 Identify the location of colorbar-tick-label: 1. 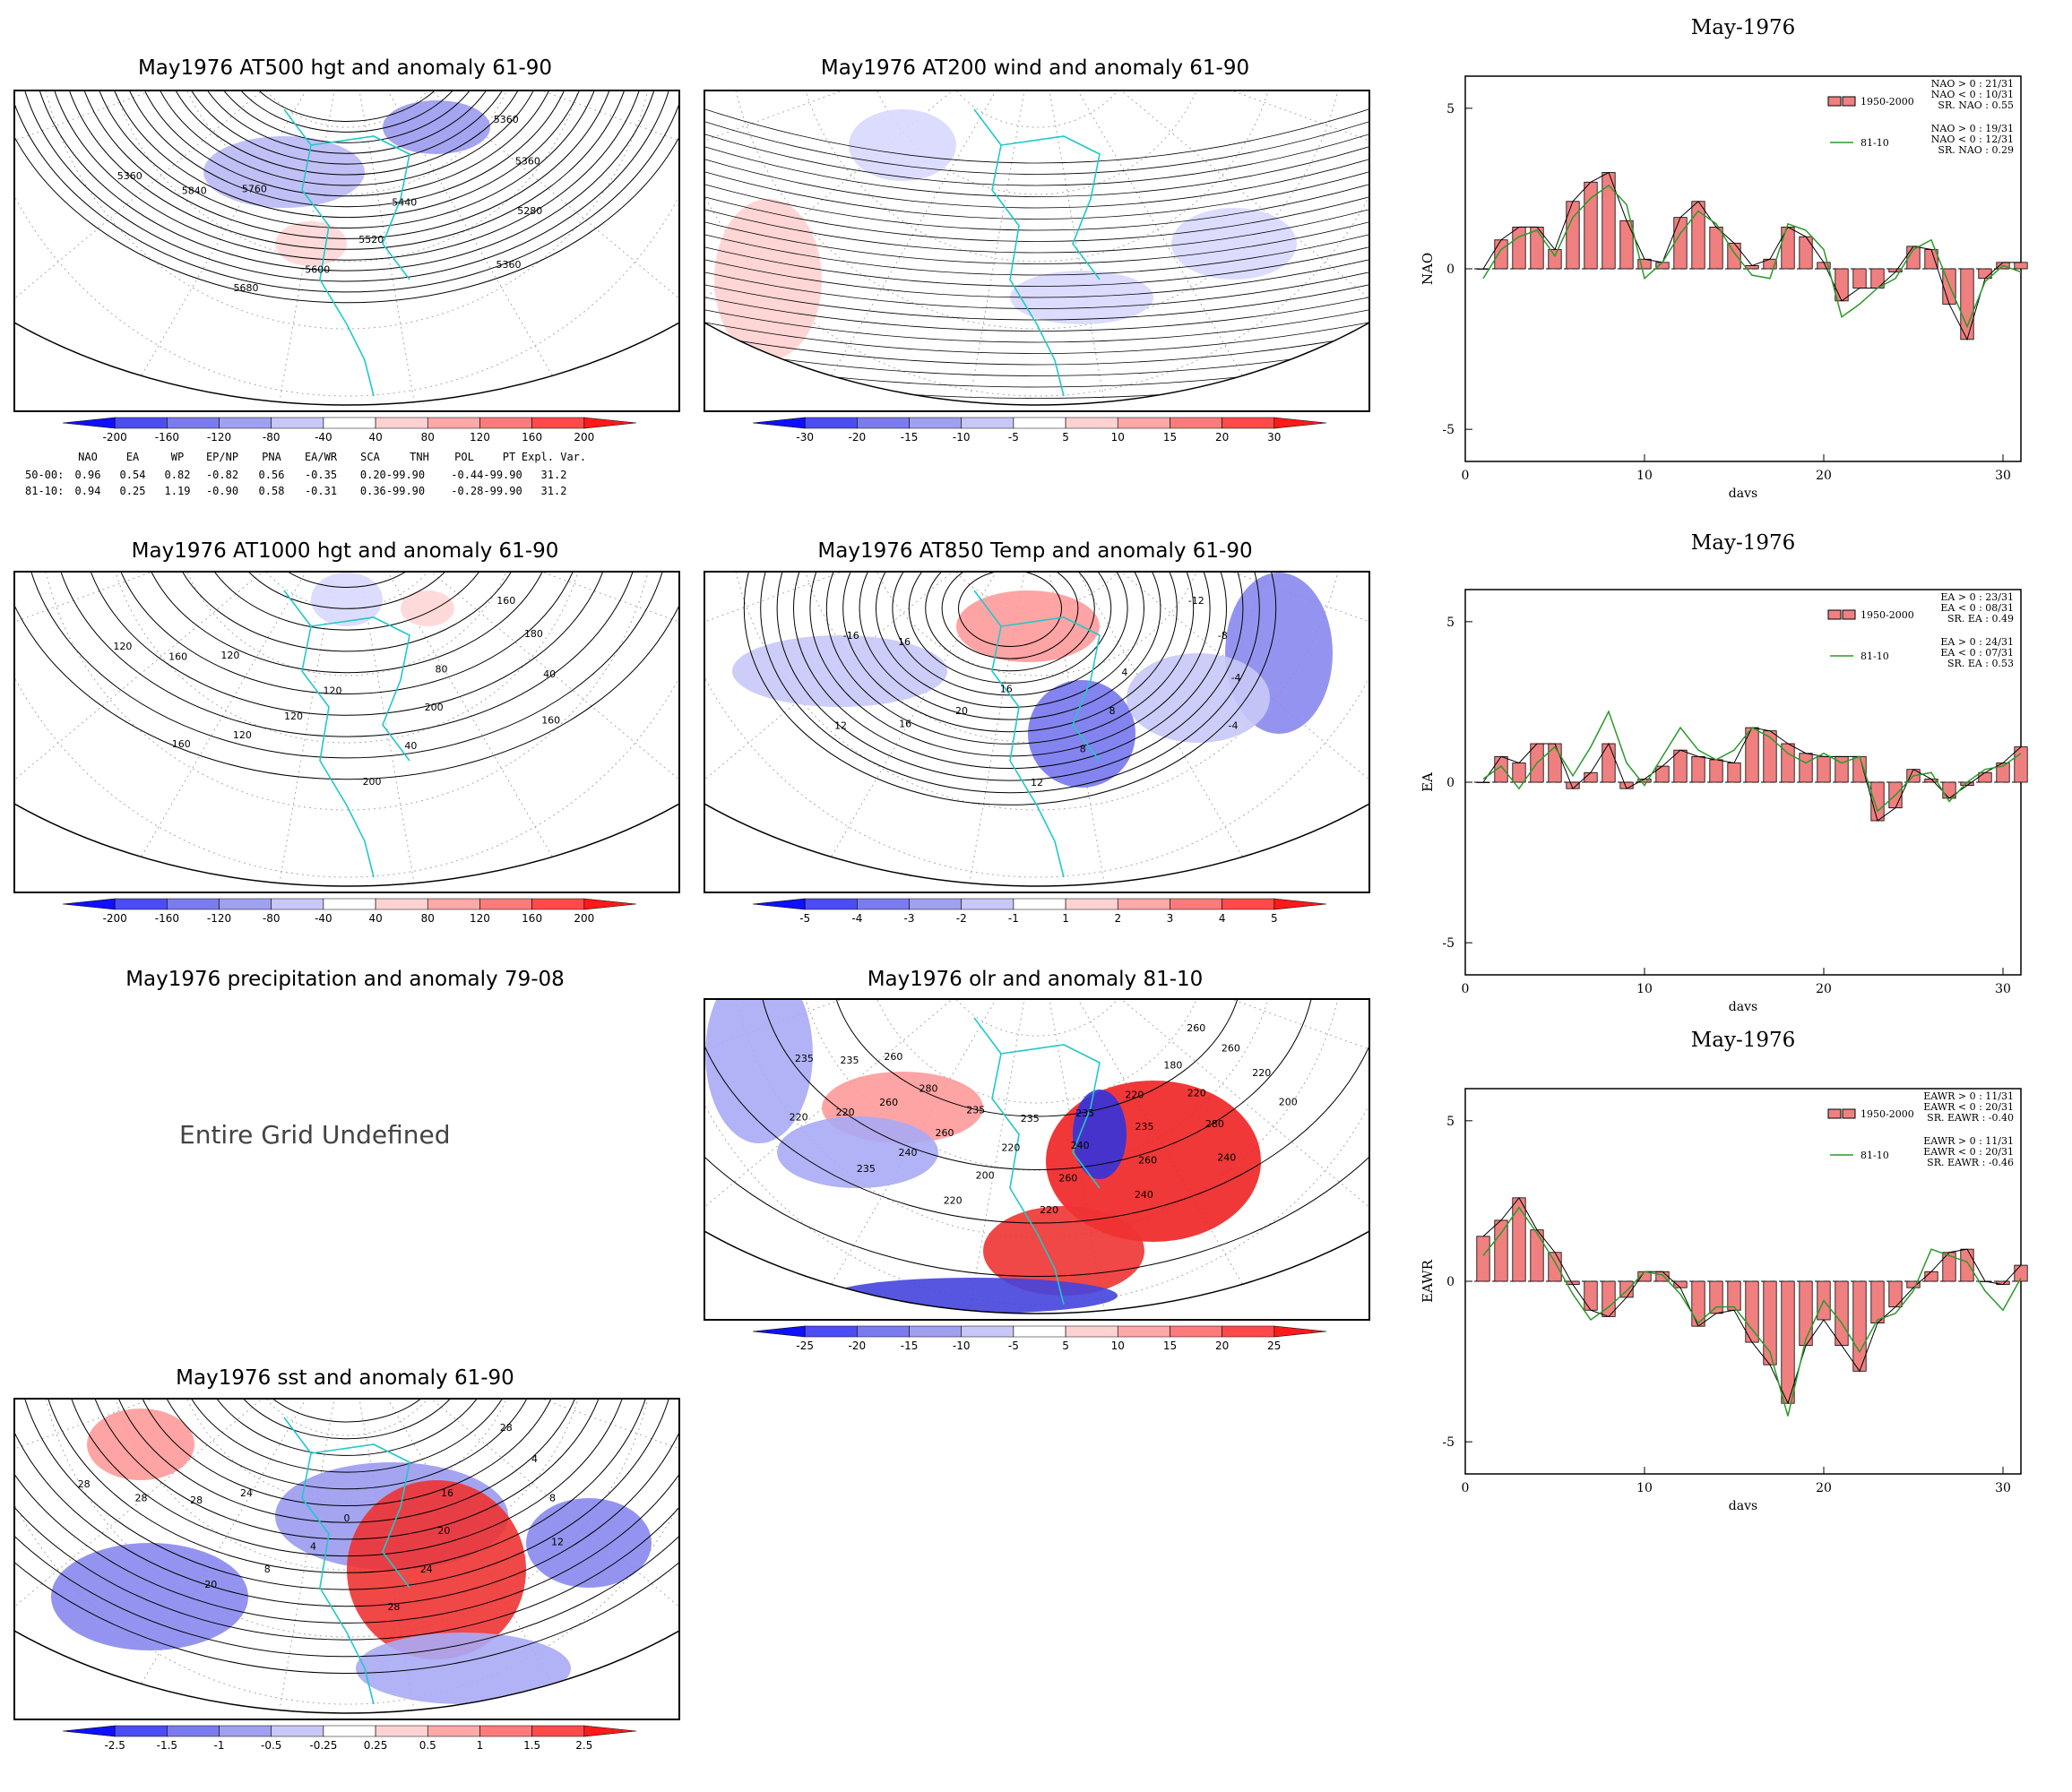
(480, 1746).